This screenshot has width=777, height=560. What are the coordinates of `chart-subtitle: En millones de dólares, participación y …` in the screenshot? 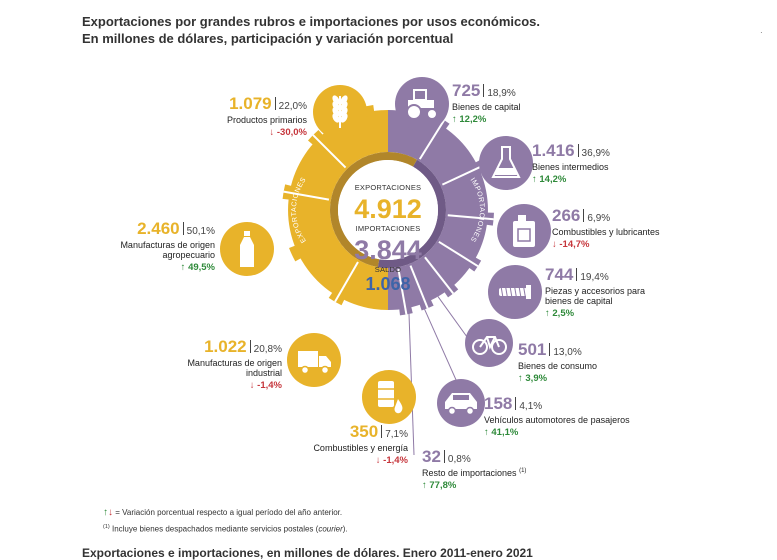 It's located at (268, 38).